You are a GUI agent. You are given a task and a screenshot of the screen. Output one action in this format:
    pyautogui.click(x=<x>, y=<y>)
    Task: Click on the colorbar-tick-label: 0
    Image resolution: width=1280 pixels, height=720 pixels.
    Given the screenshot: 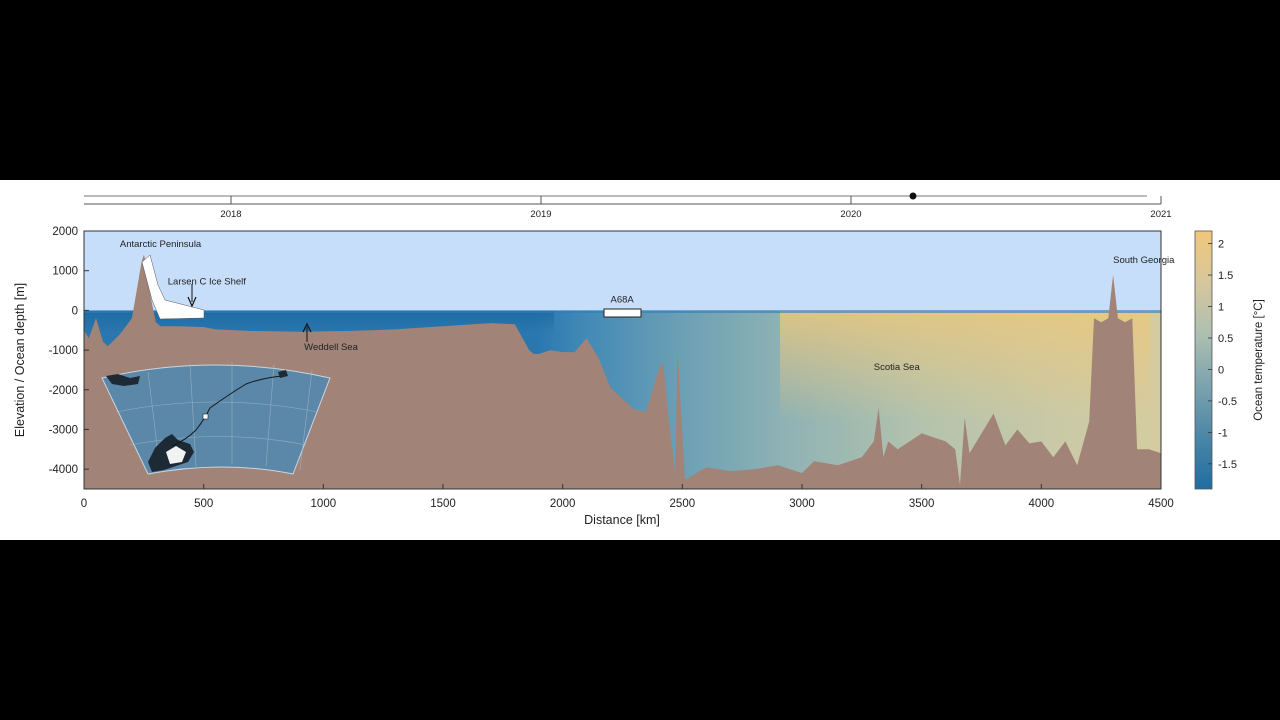 What is the action you would take?
    pyautogui.click(x=1221, y=370)
    